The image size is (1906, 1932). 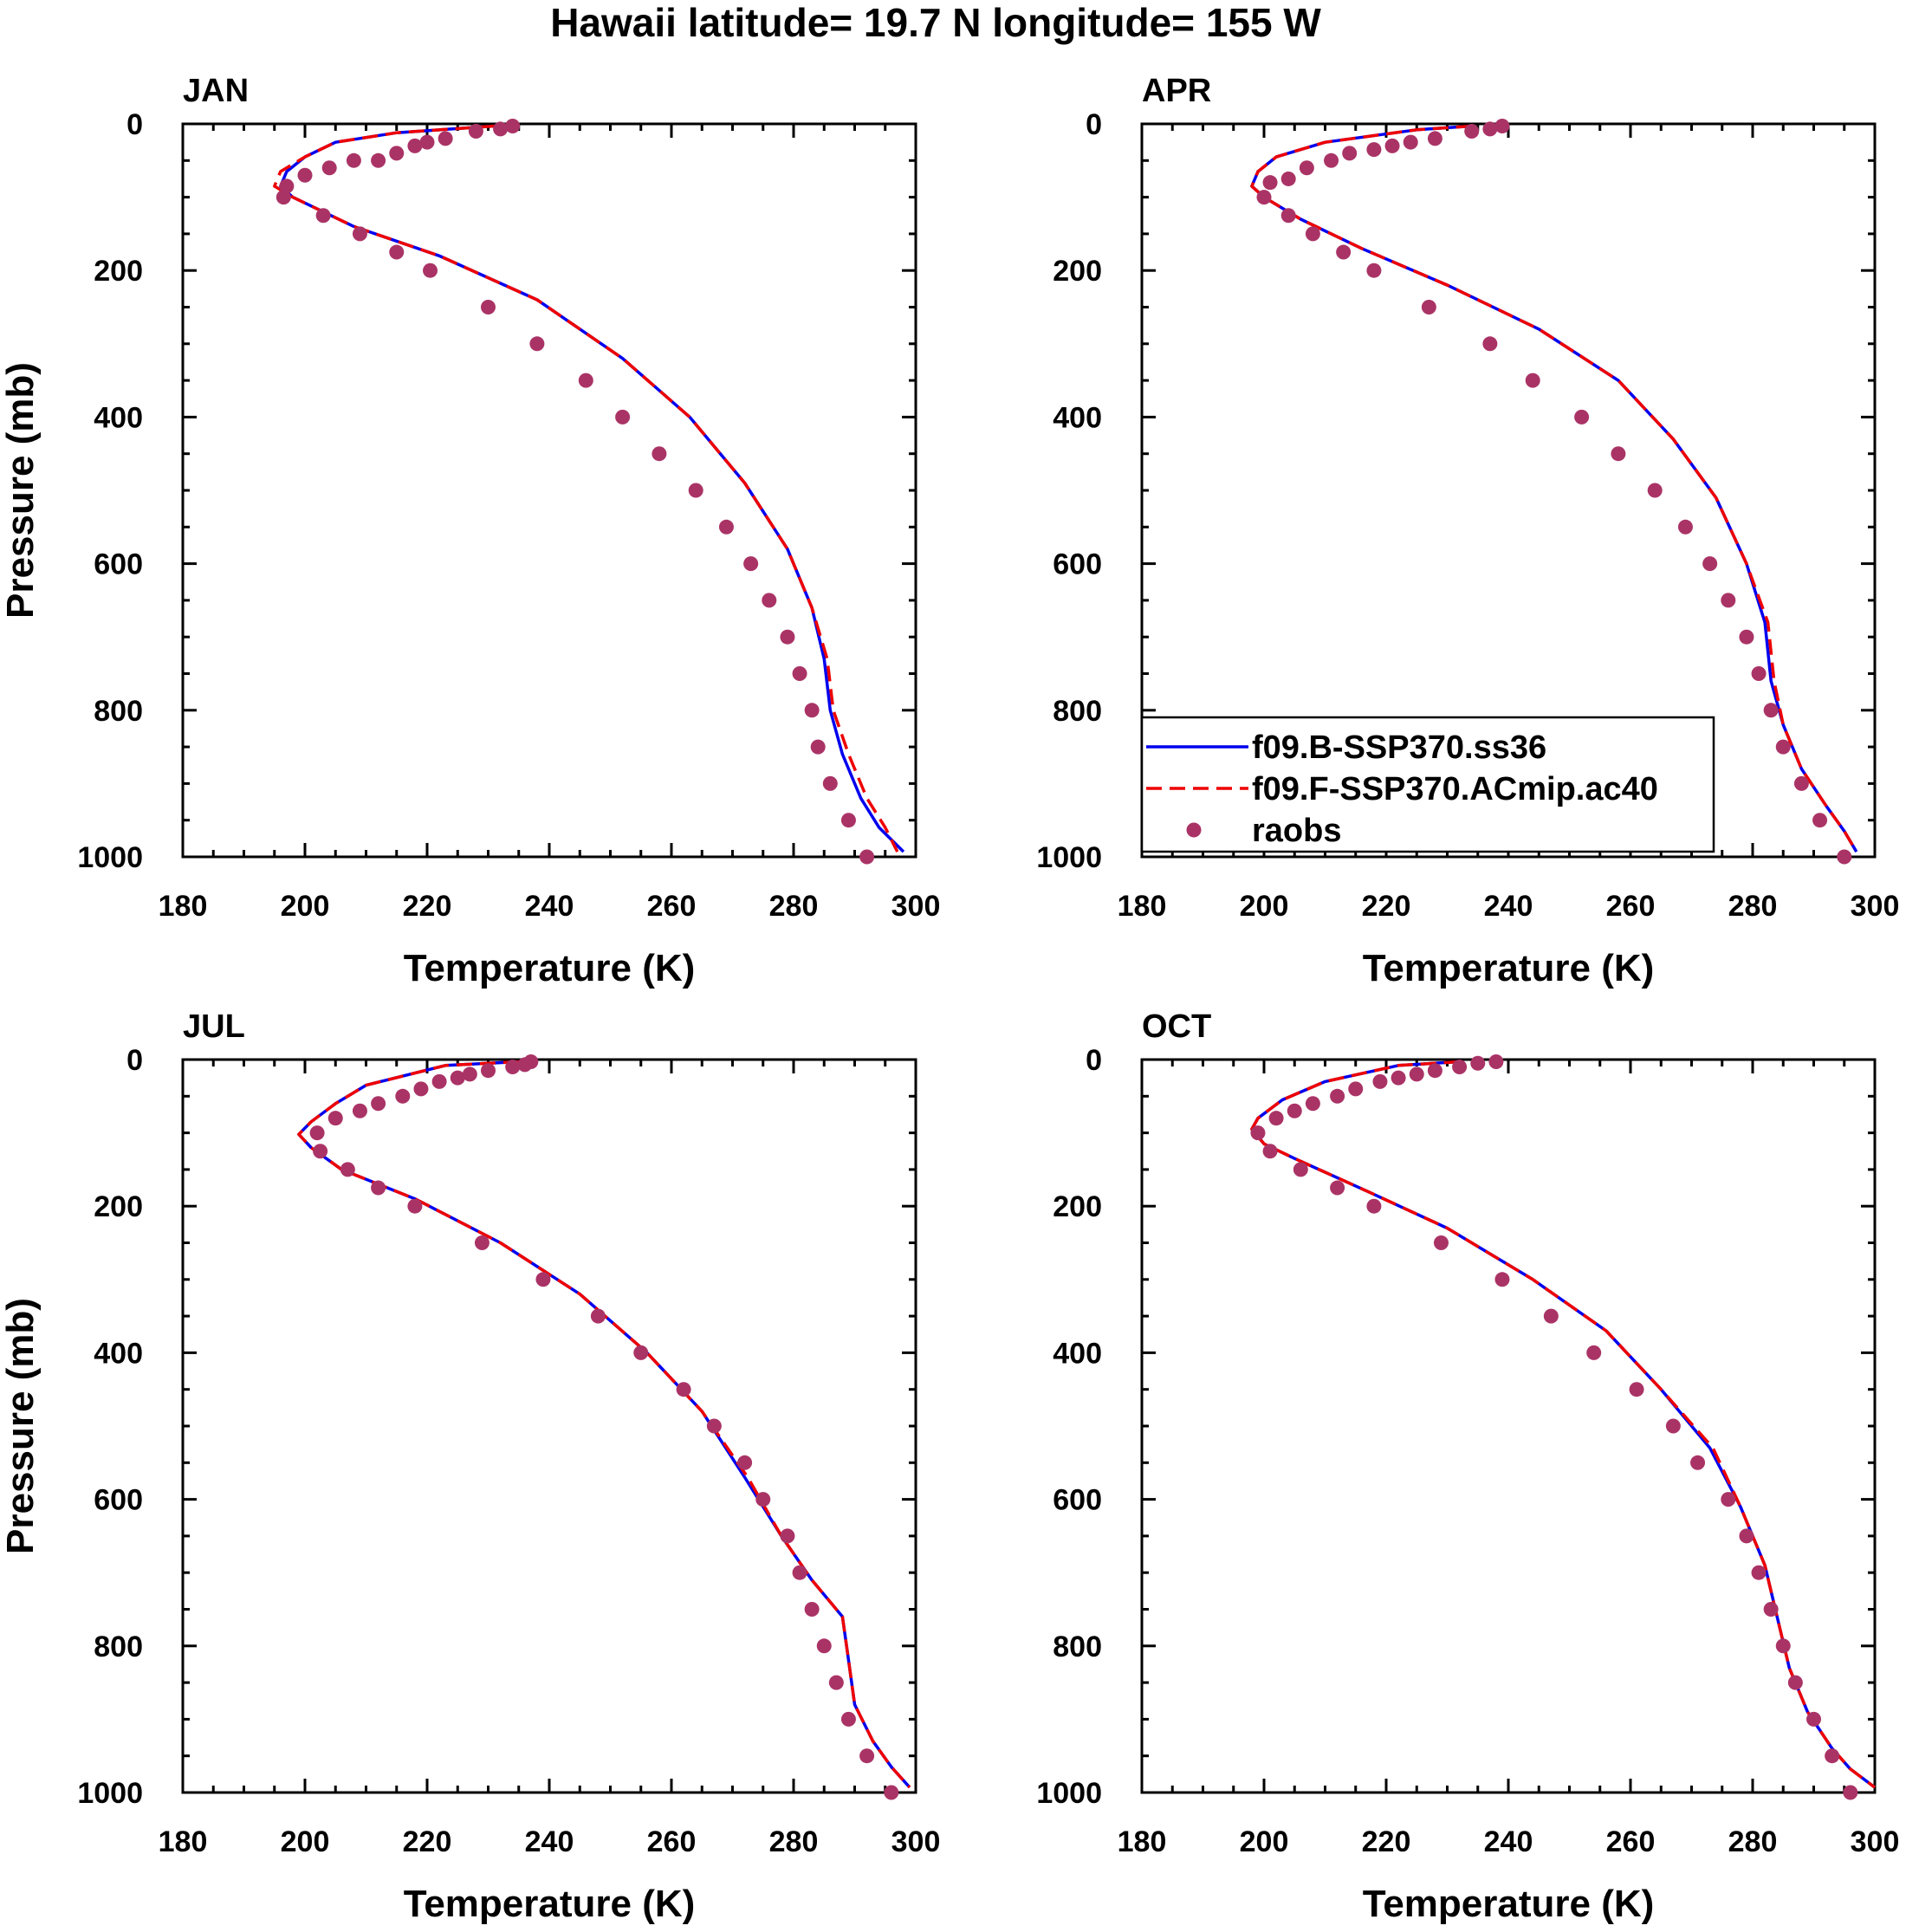 What do you see at coordinates (183, 907) in the screenshot?
I see `x-tick-label: 180` at bounding box center [183, 907].